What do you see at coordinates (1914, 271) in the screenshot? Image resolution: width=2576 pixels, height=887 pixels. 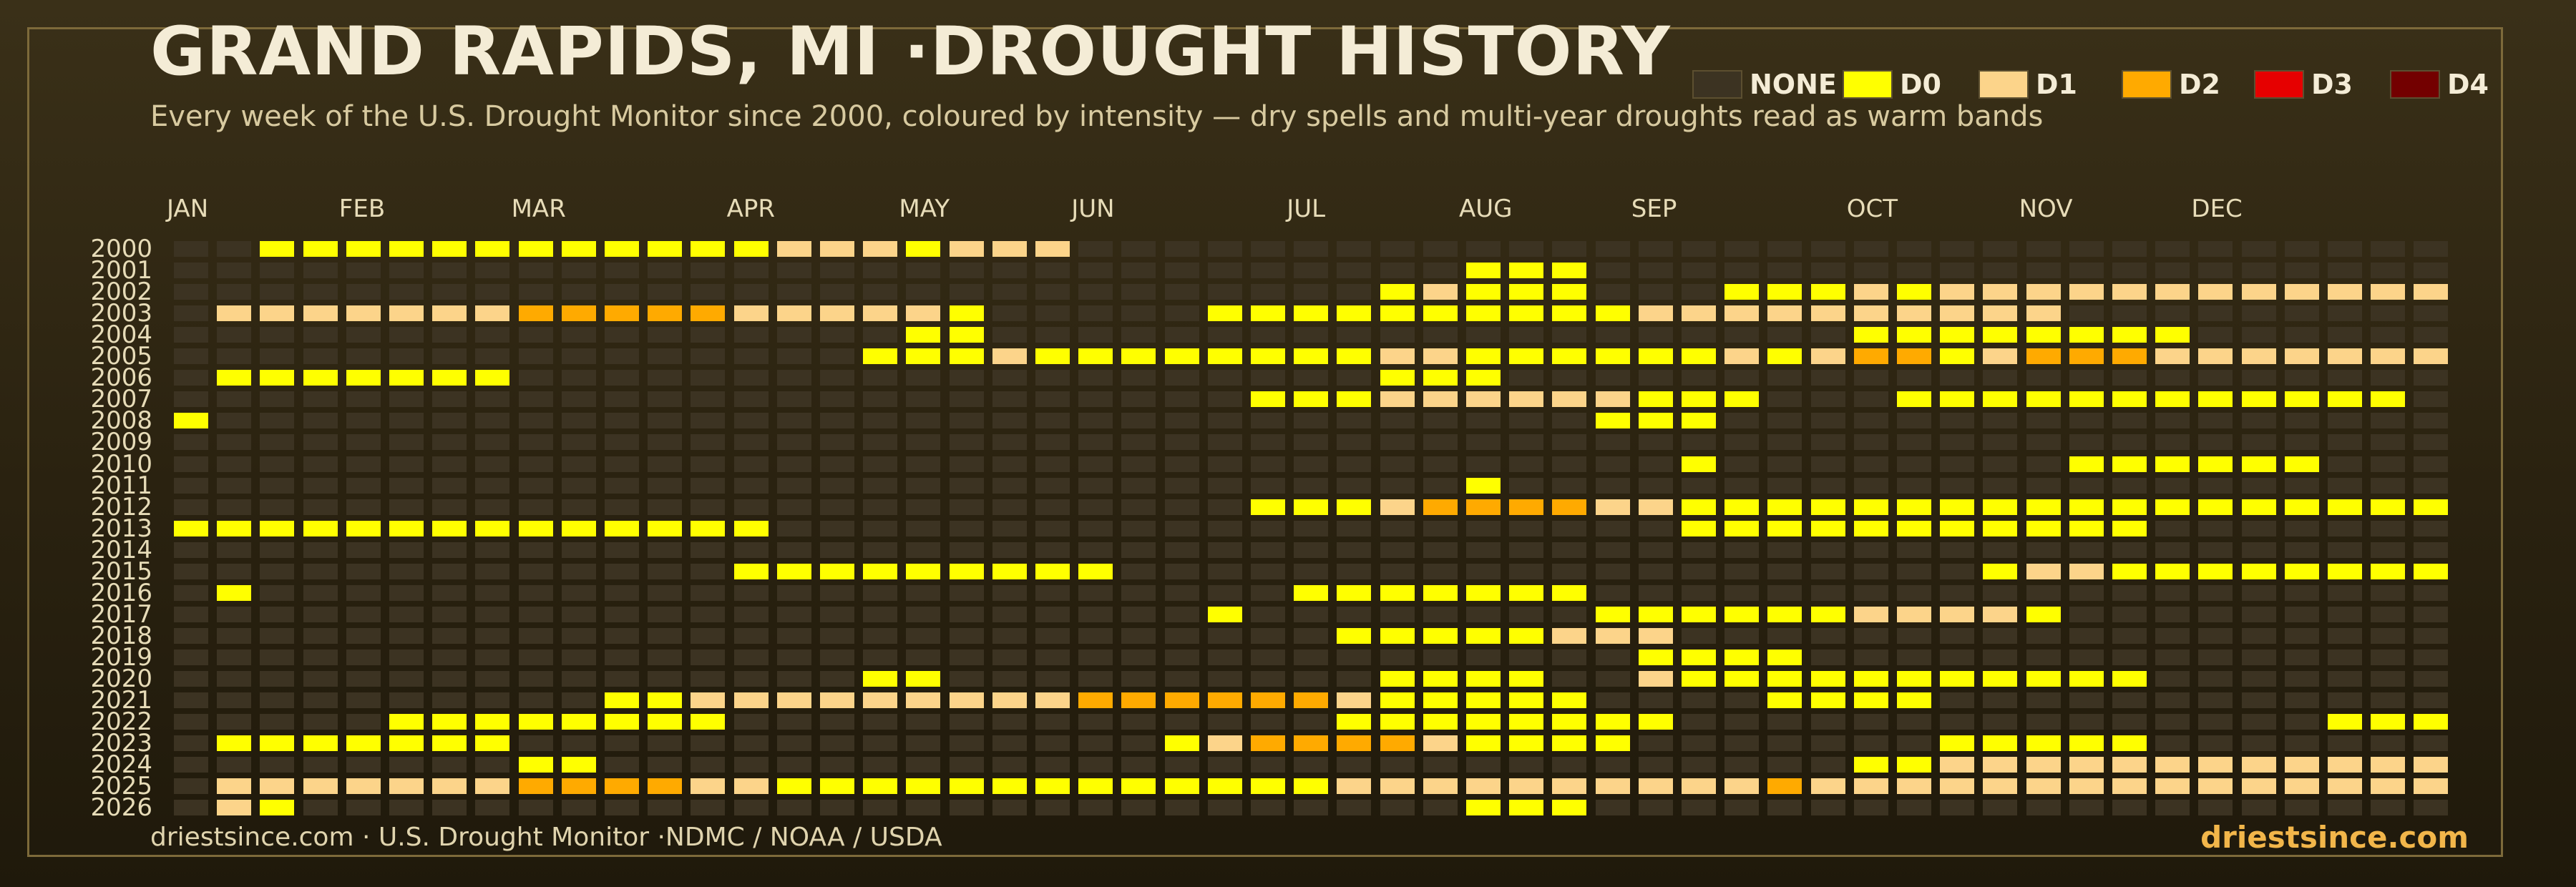 I see `cell-2001-w41` at bounding box center [1914, 271].